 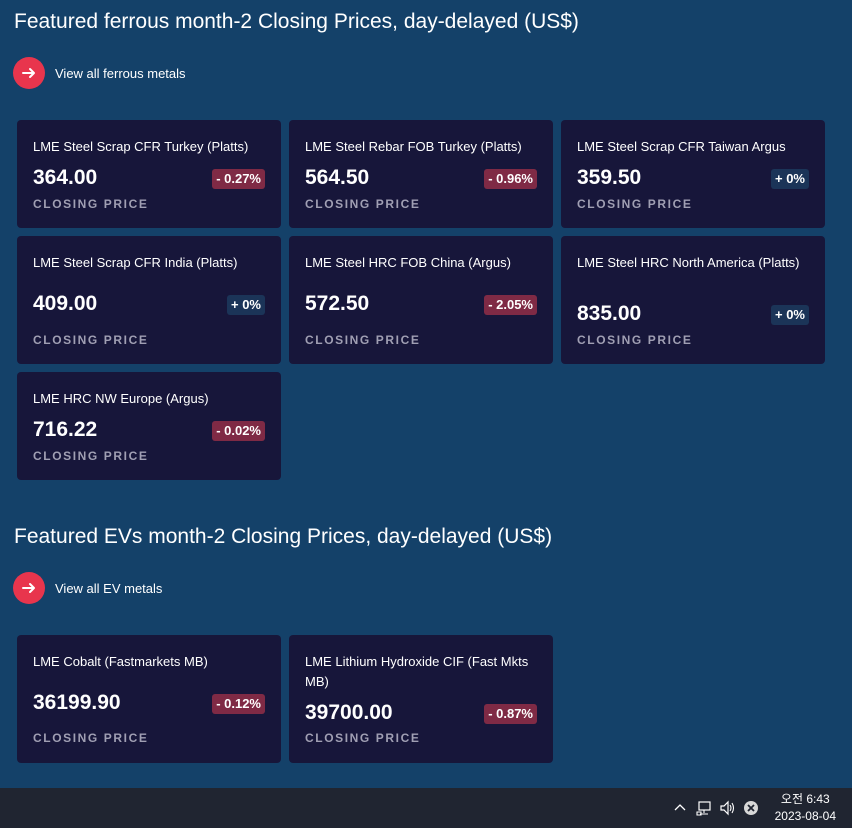 I want to click on change-badge: - 0.02%, so click(x=238, y=431).